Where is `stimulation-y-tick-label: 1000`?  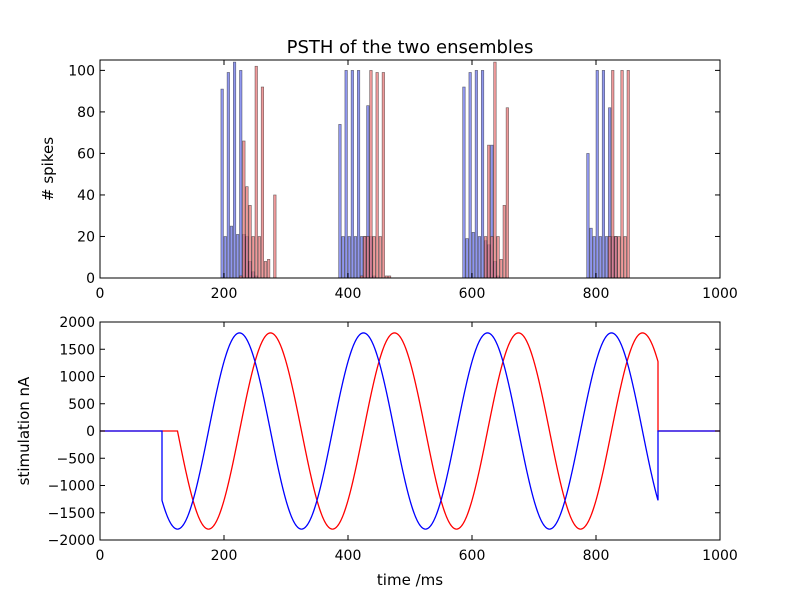 stimulation-y-tick-label: 1000 is located at coordinates (77, 378).